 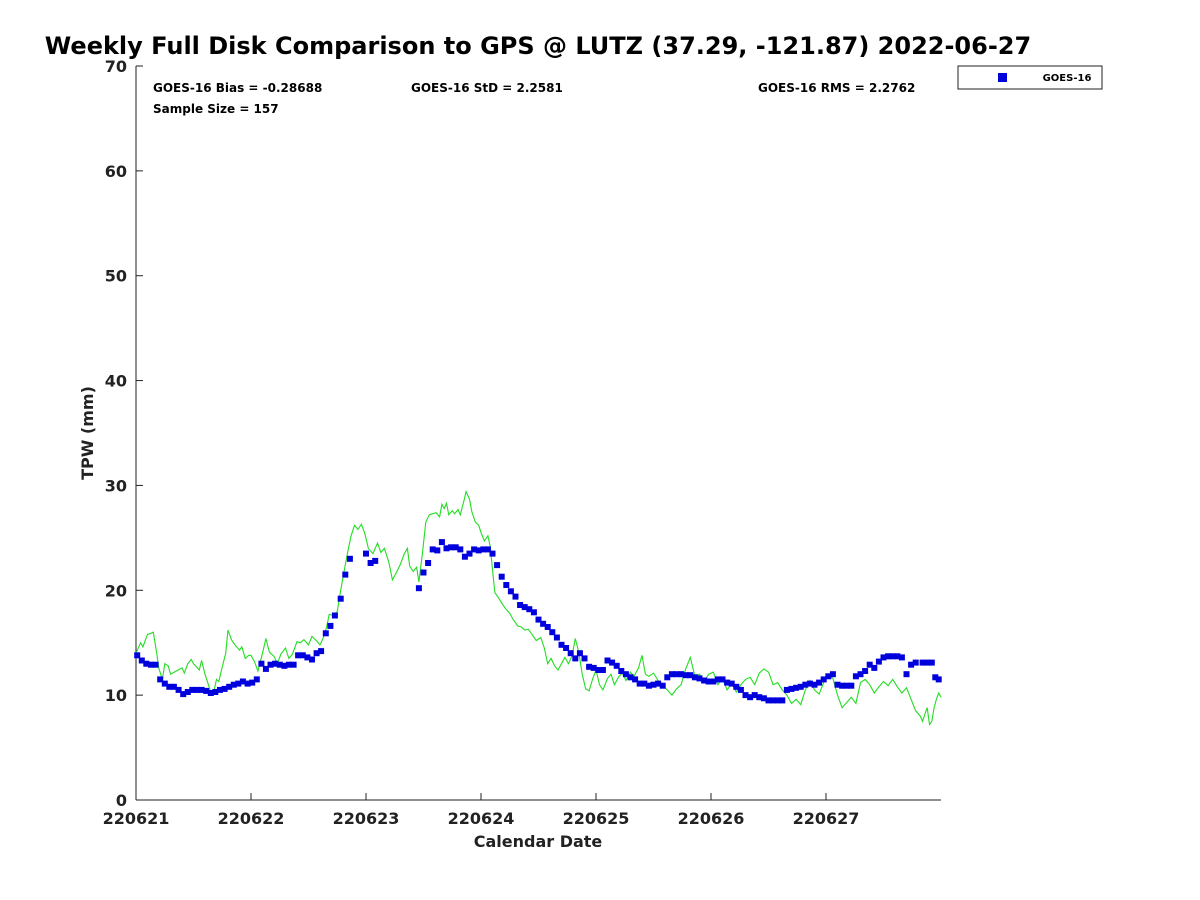 I want to click on x-tick-label: 220625, so click(x=596, y=818).